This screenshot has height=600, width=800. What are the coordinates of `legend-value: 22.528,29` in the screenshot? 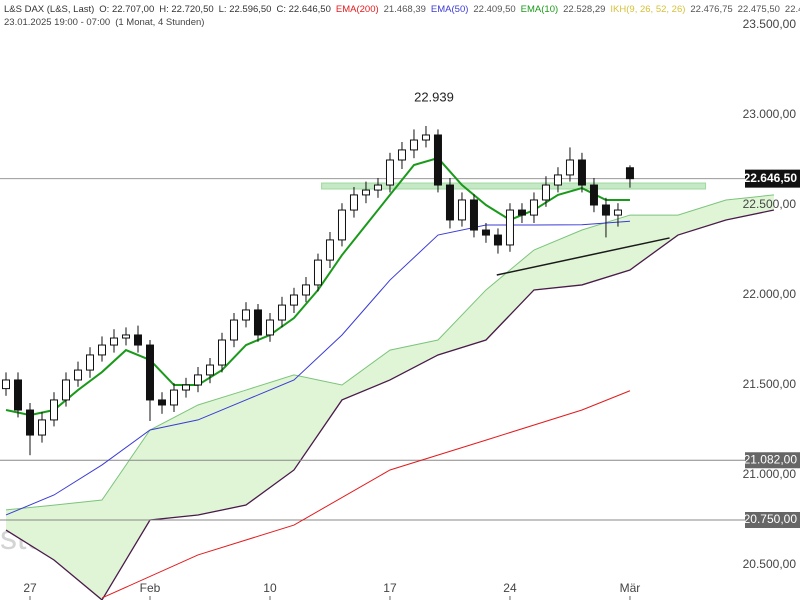 It's located at (584, 9).